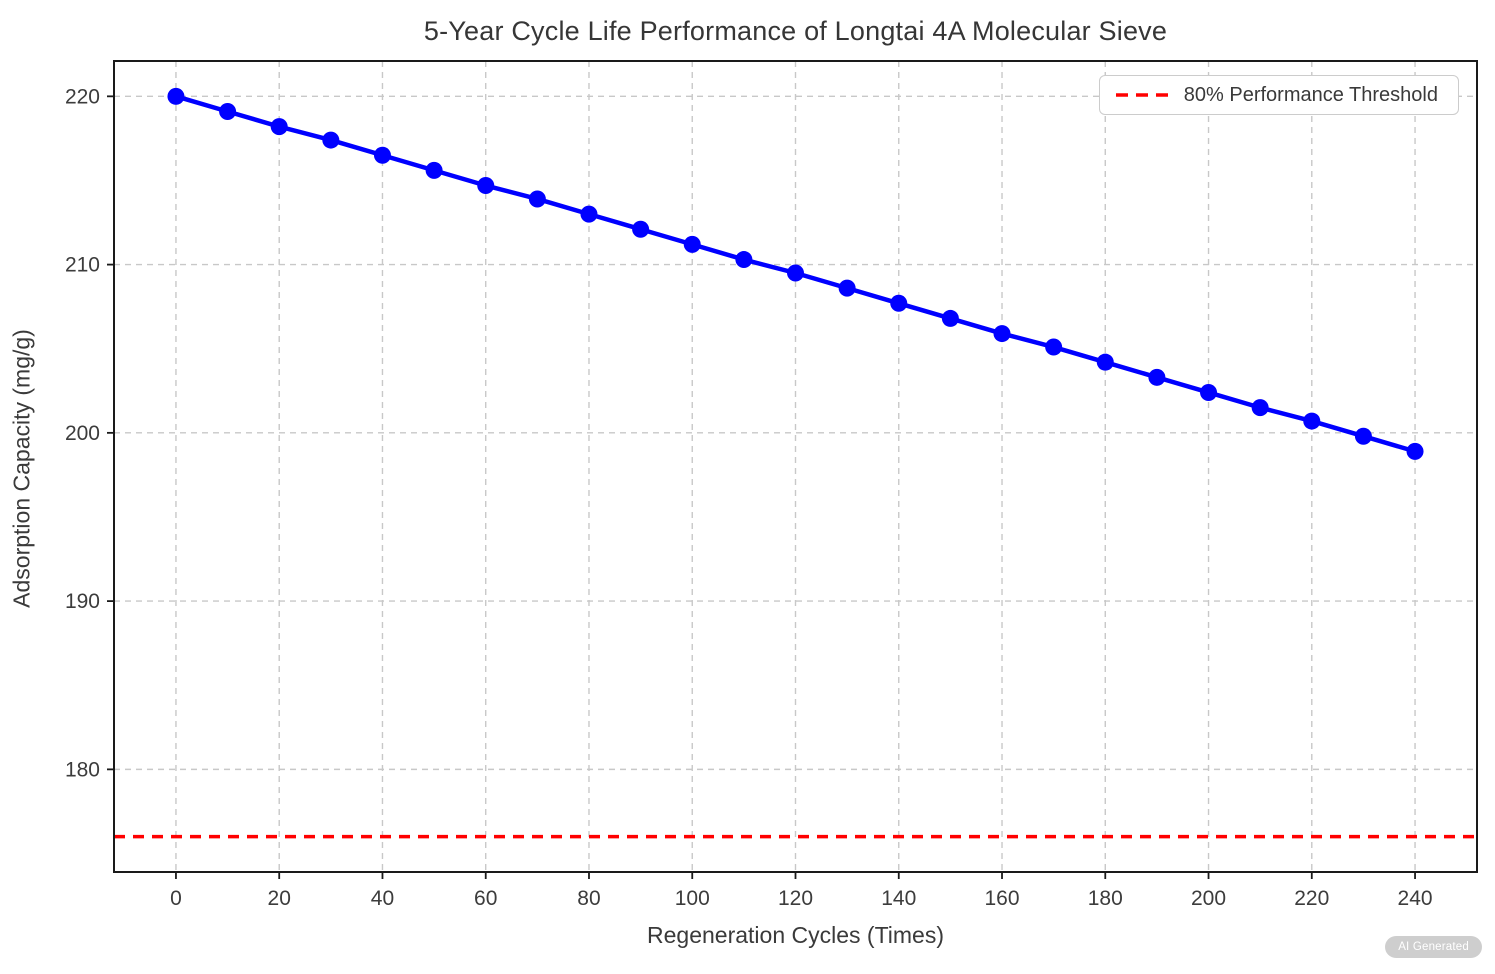 The height and width of the screenshot is (974, 1495). Describe the element at coordinates (1141, 95) in the screenshot. I see `legend-dashed-line-sample` at that location.